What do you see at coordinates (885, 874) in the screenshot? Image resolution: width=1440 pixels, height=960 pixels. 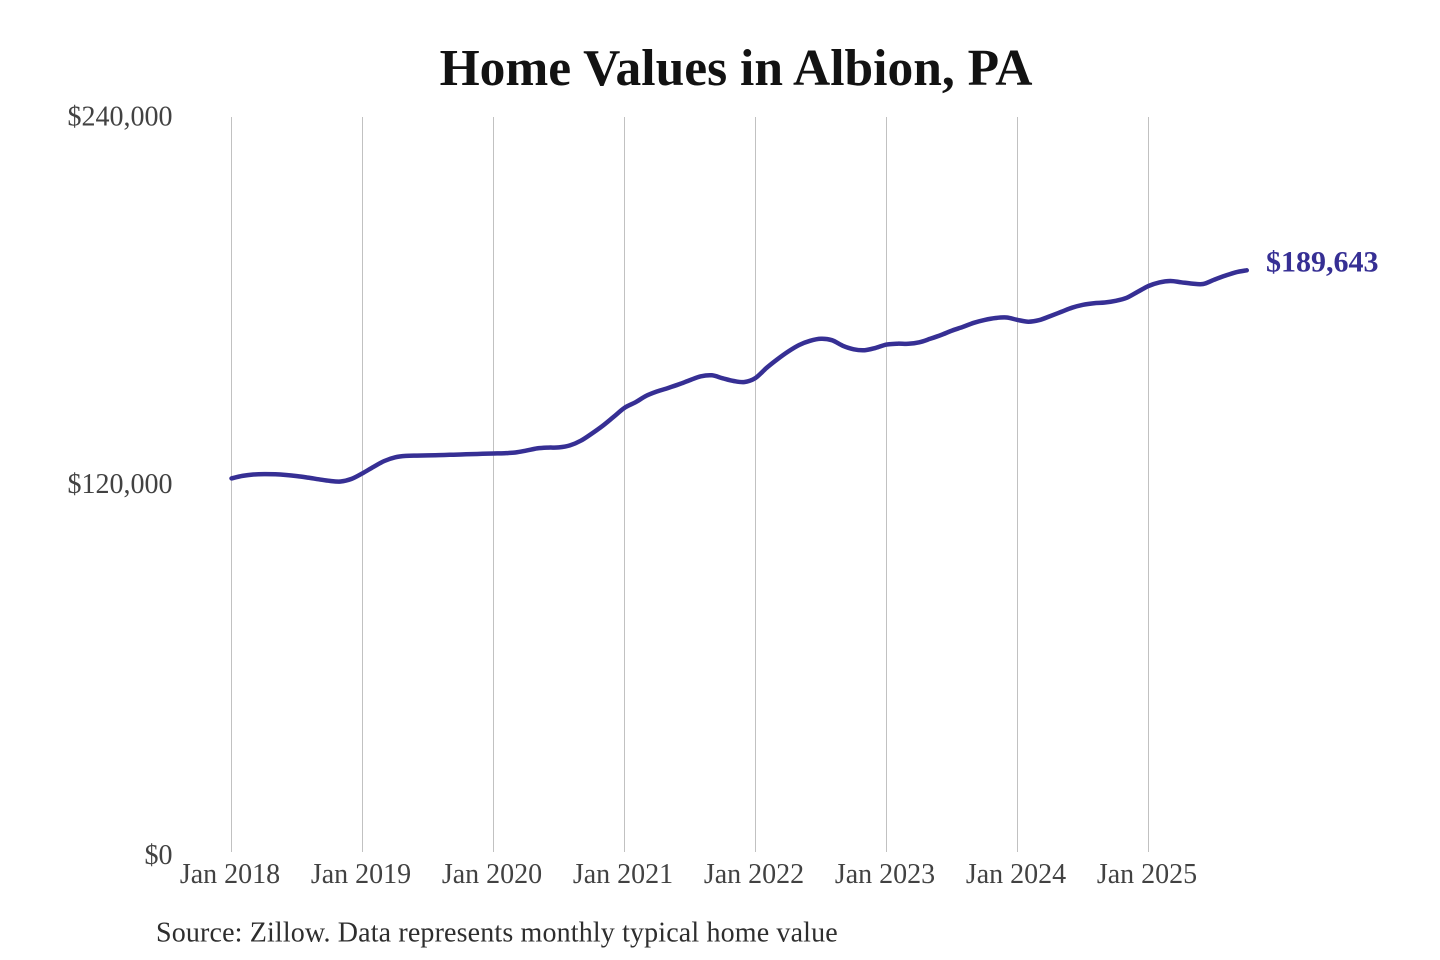 I see `svg-text: Jan 2023` at bounding box center [885, 874].